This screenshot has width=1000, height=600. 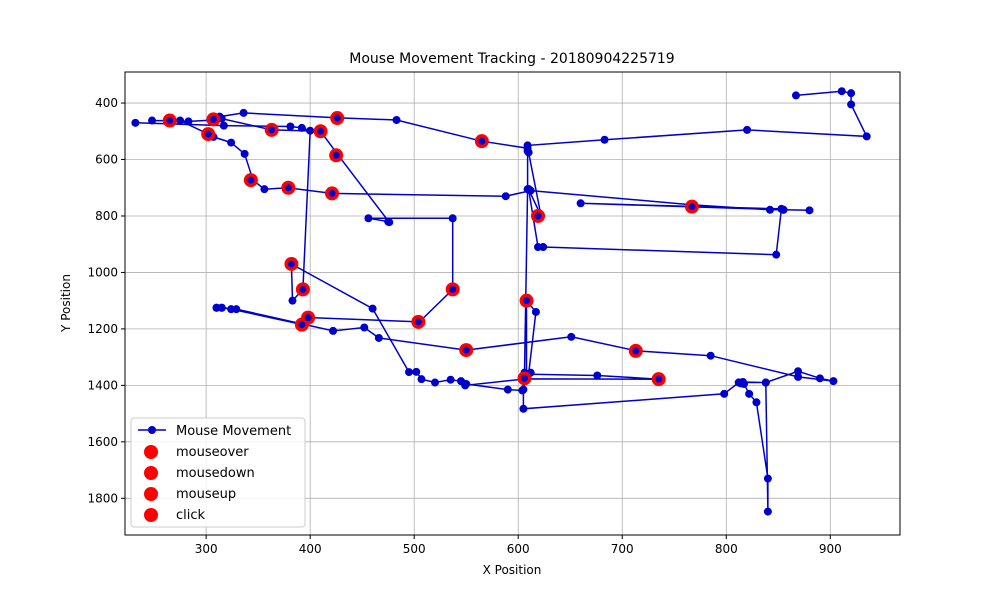 I want to click on movement-path, so click(x=377, y=164).